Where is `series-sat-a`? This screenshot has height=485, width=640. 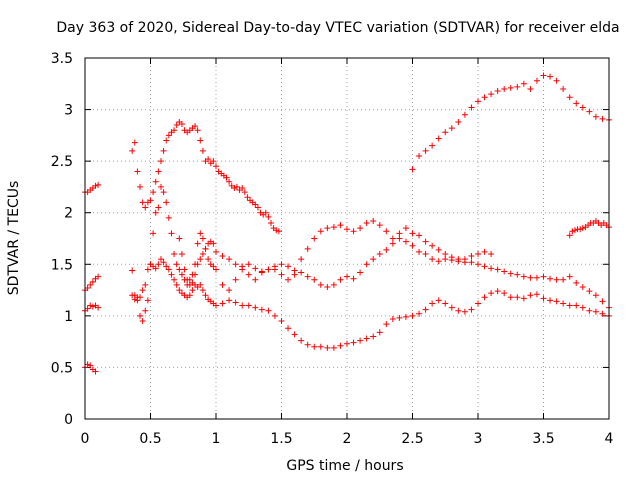 series-sat-a is located at coordinates (182, 176).